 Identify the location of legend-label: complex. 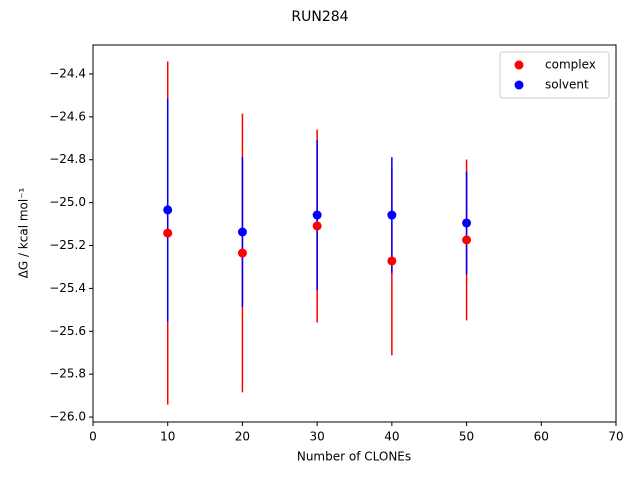
(570, 65).